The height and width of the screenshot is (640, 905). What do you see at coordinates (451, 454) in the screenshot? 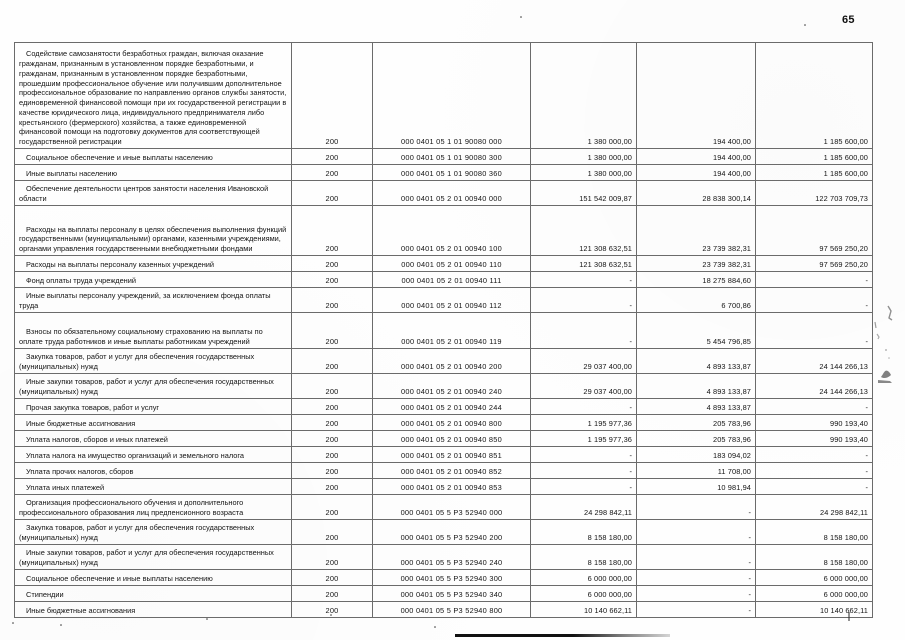
I see `cell-code: 000 0401 05 2 01 00940 851` at bounding box center [451, 454].